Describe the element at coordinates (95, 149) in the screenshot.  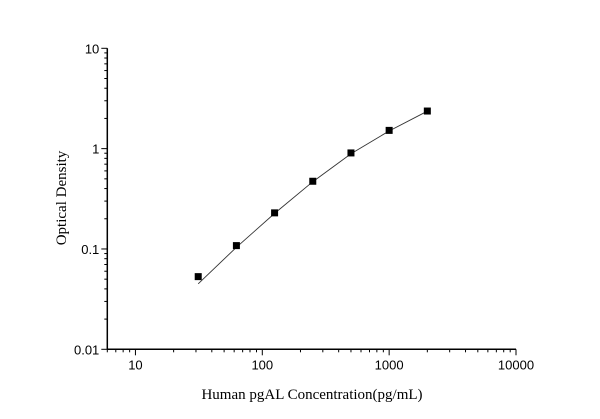
I see `y-tick-label: 1` at that location.